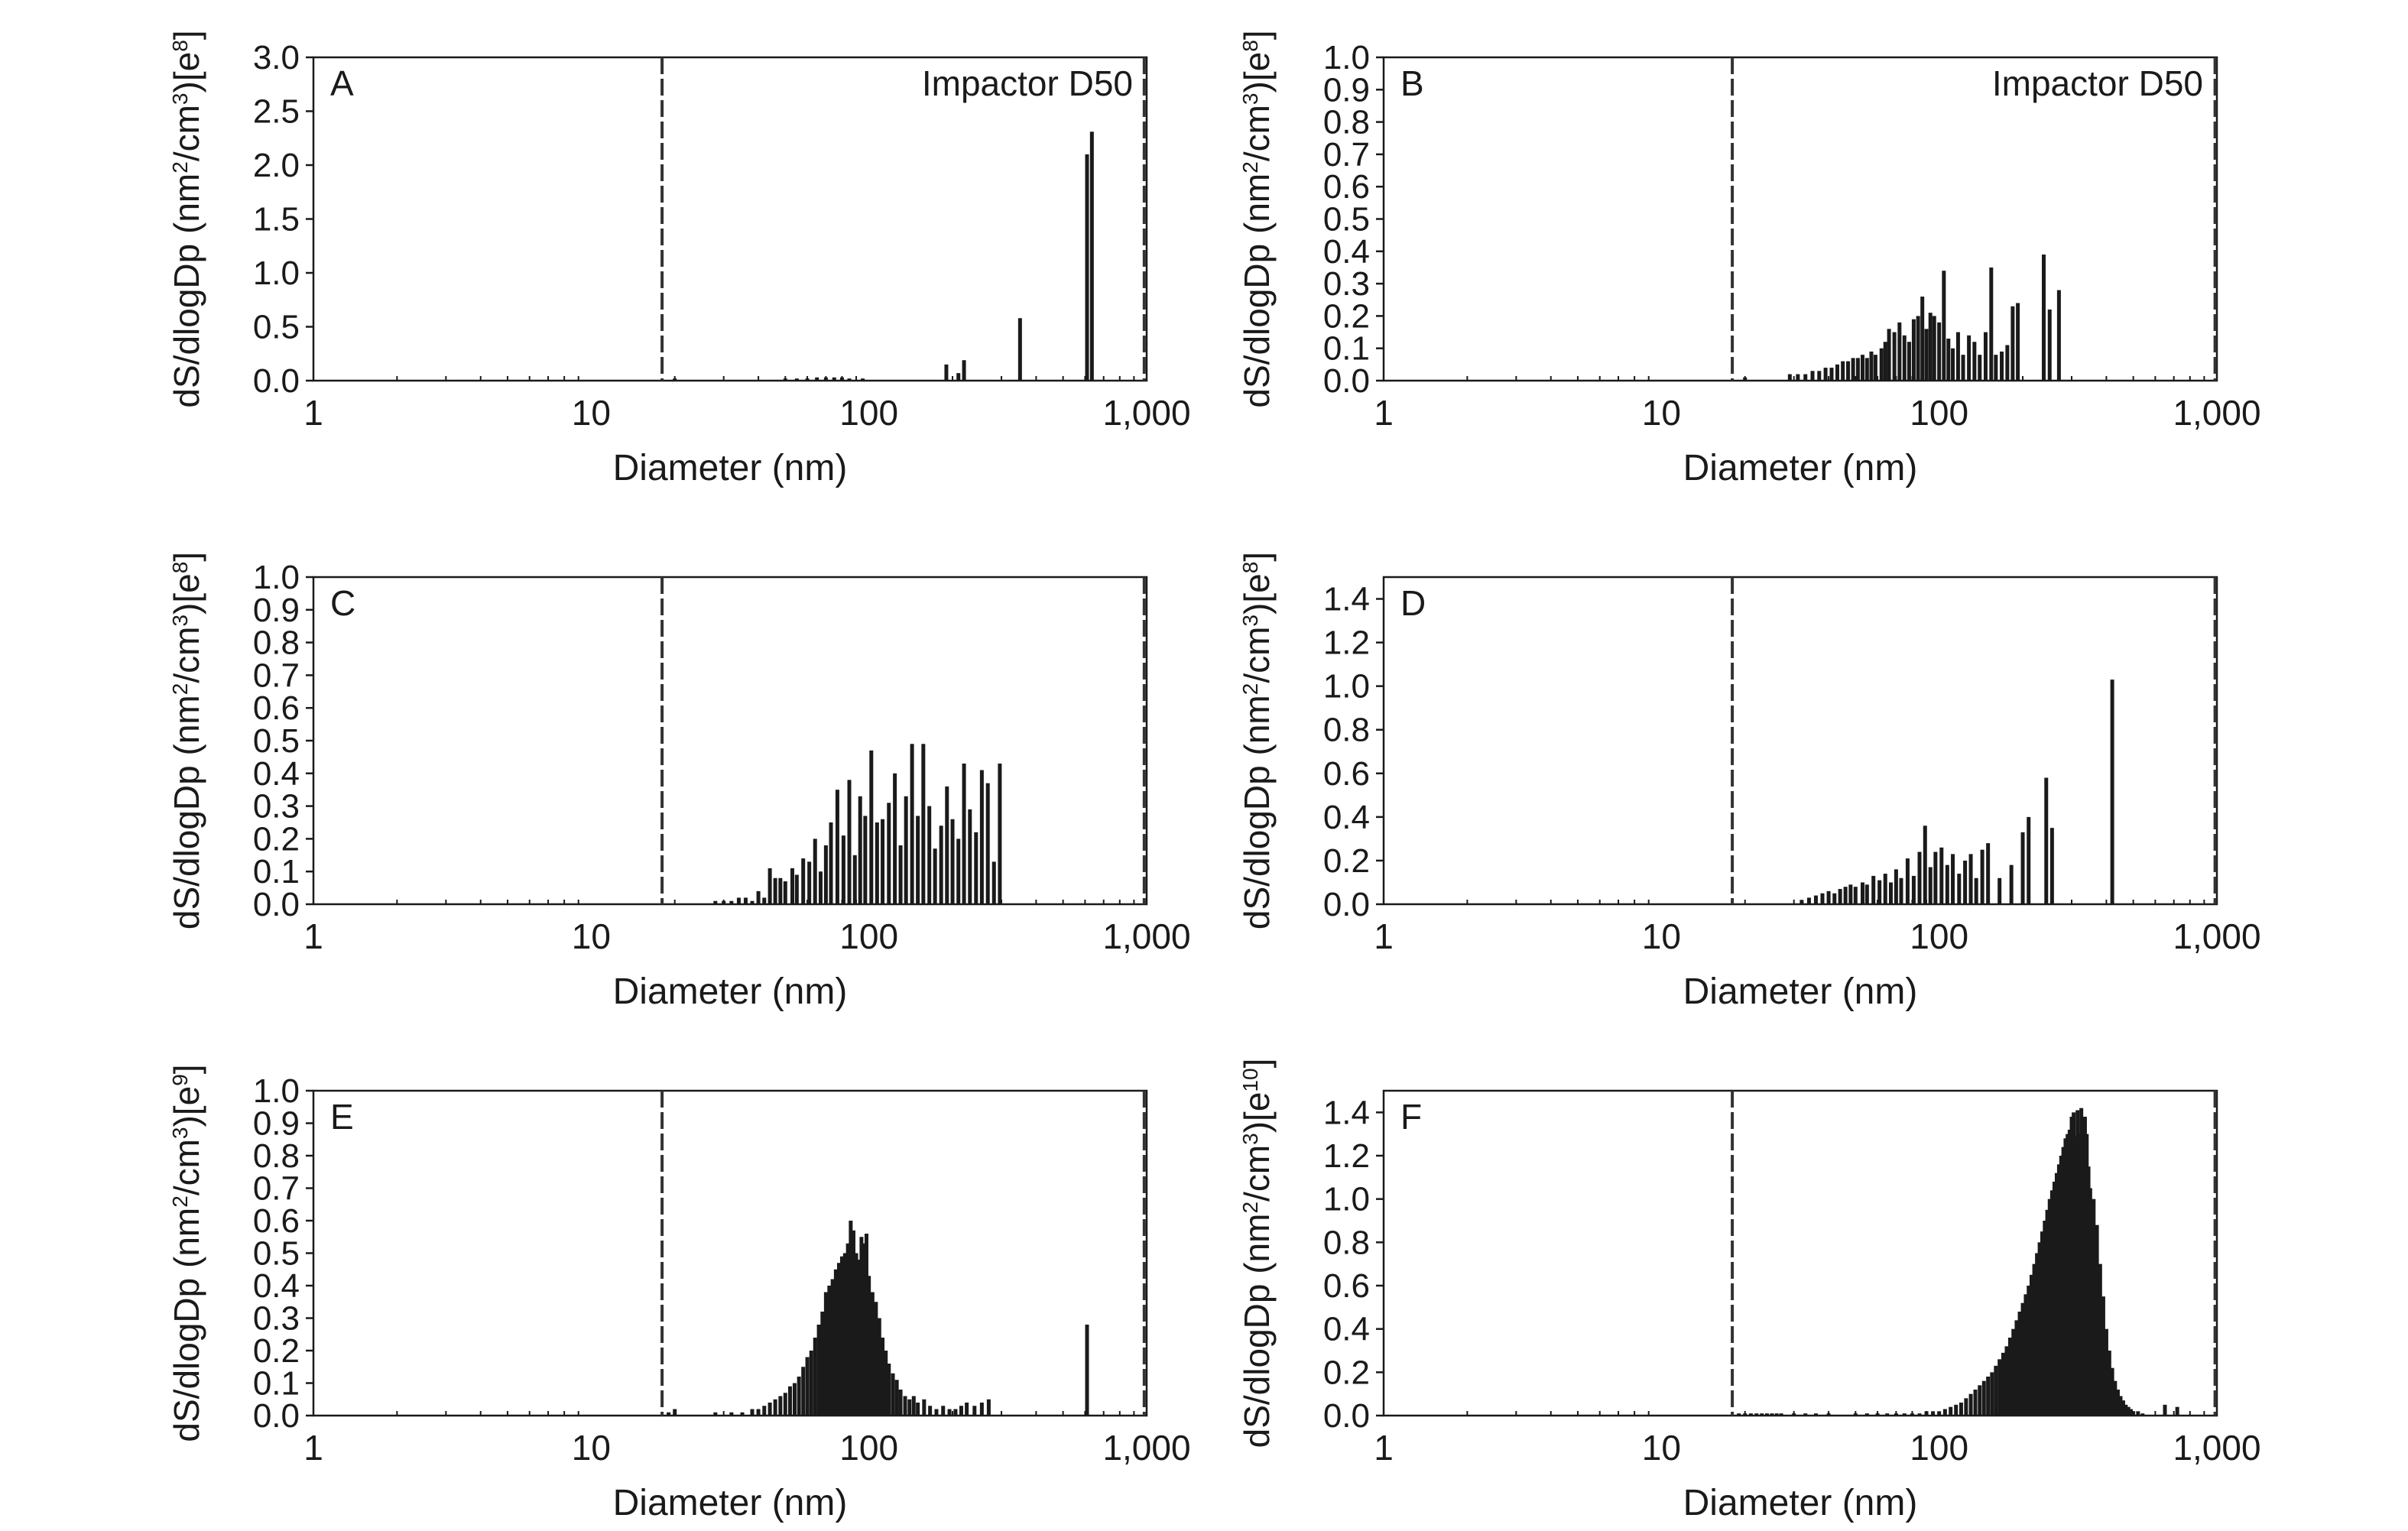 This screenshot has width=2408, height=1531. I want to click on y-axis-label-superscript: 9, so click(180, 1080).